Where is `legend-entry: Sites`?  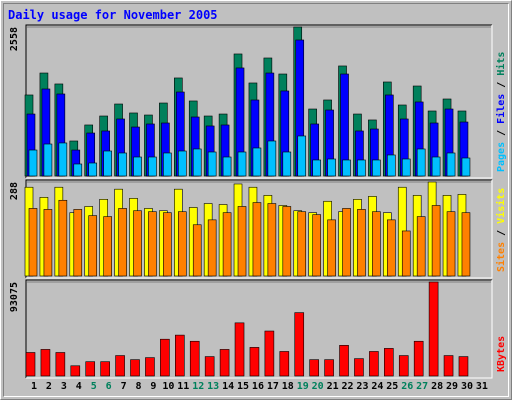
legend-entry: Sites is located at coordinates (501, 257).